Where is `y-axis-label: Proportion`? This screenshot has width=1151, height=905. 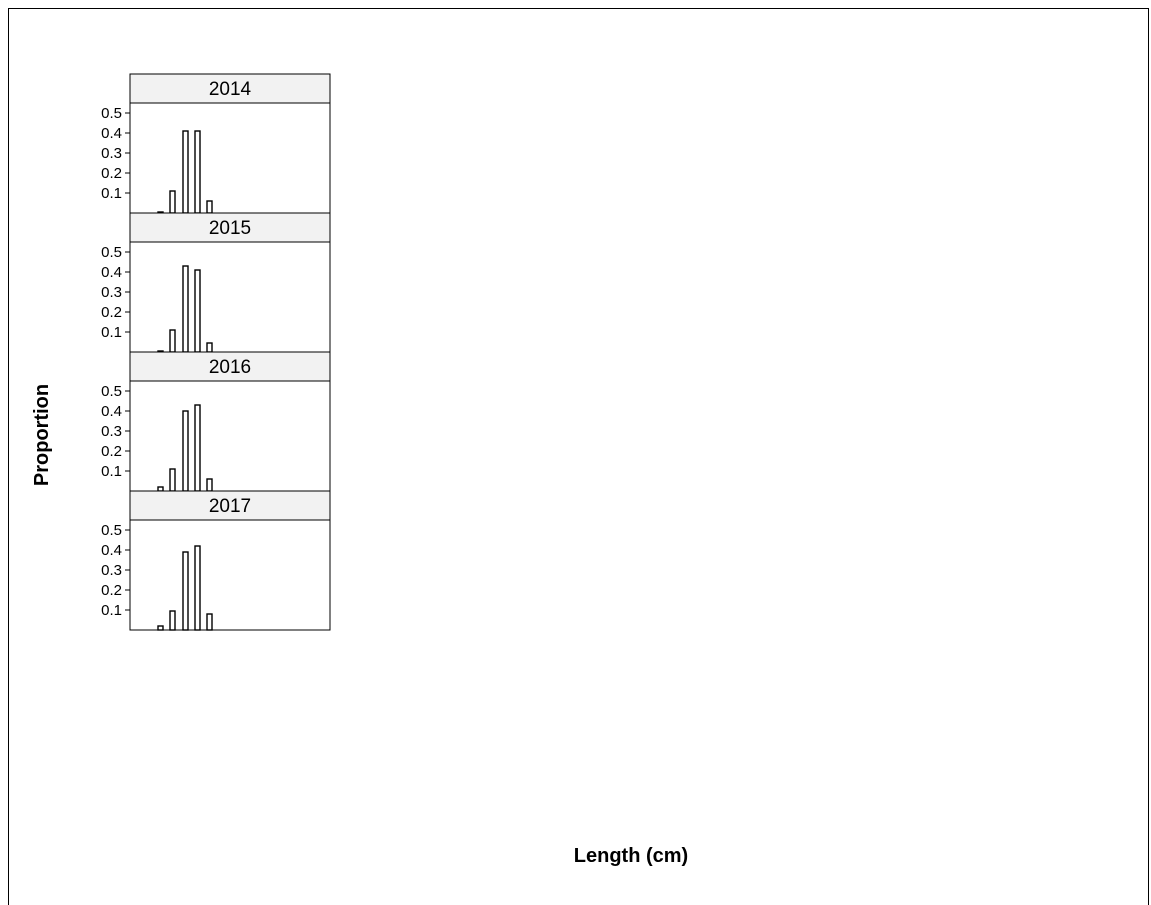 y-axis-label: Proportion is located at coordinates (42, 435).